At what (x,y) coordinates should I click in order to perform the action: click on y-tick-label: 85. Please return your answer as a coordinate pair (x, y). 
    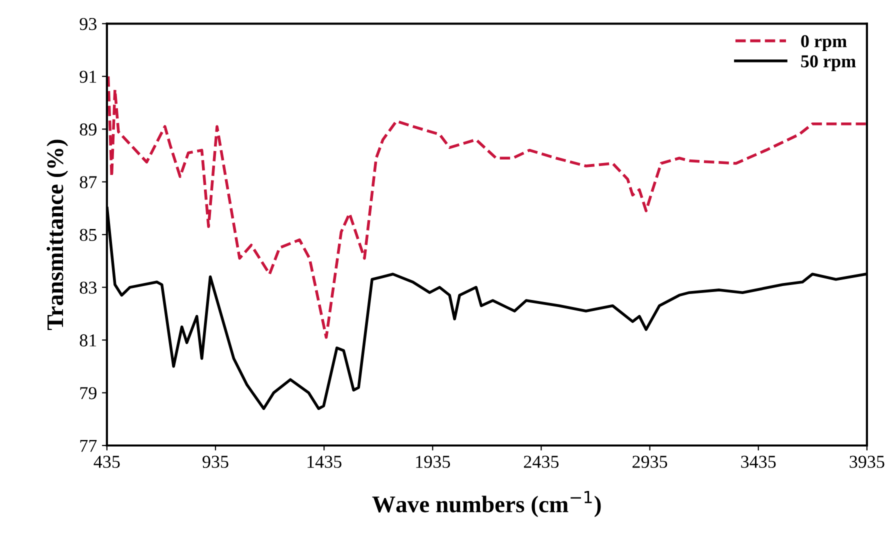
    Looking at the image, I should click on (88, 235).